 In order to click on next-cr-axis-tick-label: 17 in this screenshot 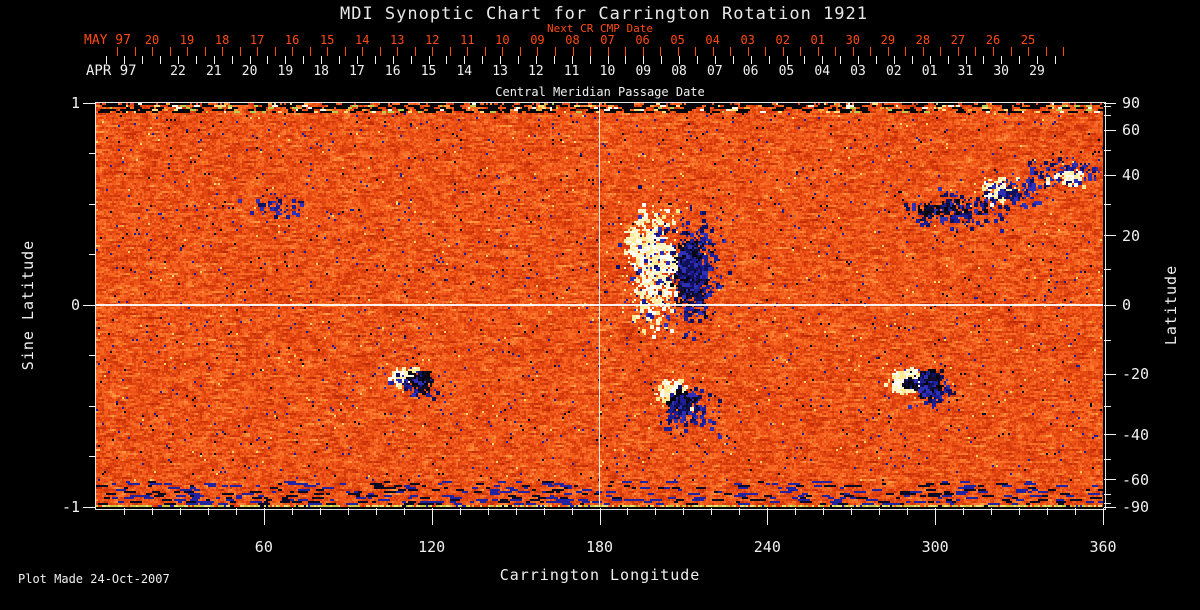, I will do `click(257, 40)`.